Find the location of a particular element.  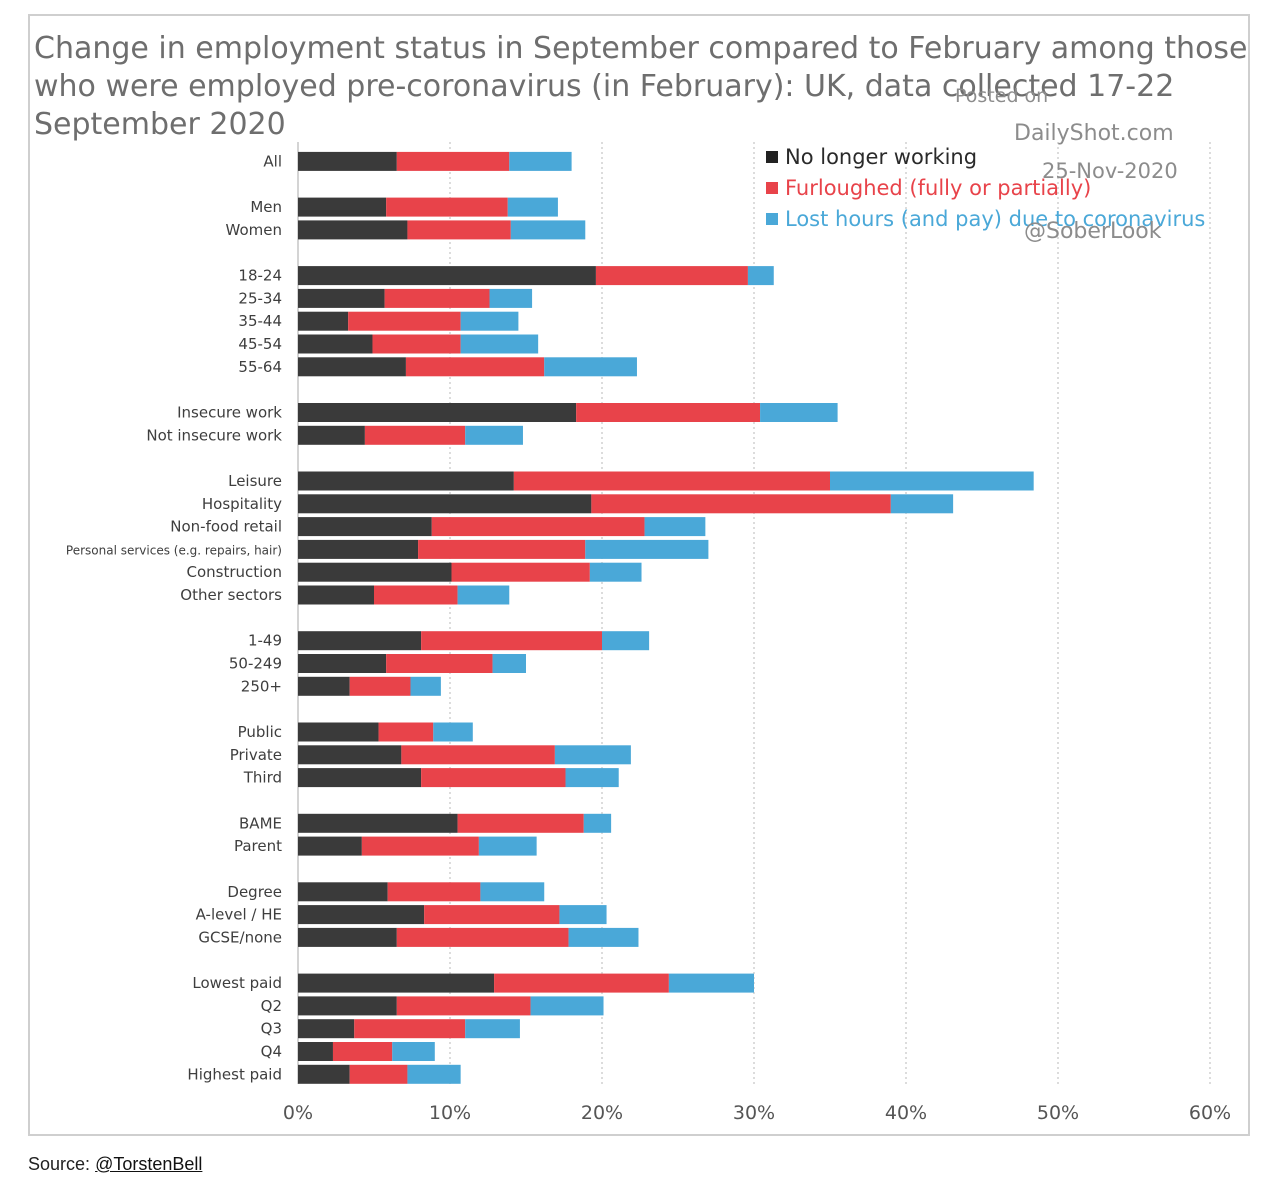

bar-not-insecure-work-lost-hours-and-pay-due-to-coronavirus is located at coordinates (494, 435).